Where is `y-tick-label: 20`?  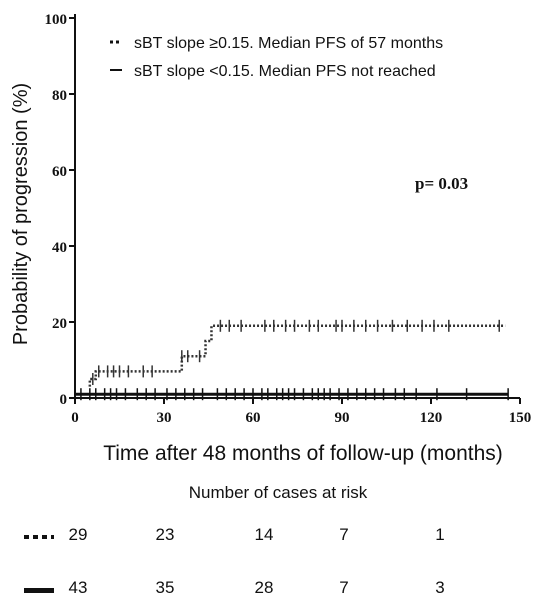 y-tick-label: 20 is located at coordinates (59, 324).